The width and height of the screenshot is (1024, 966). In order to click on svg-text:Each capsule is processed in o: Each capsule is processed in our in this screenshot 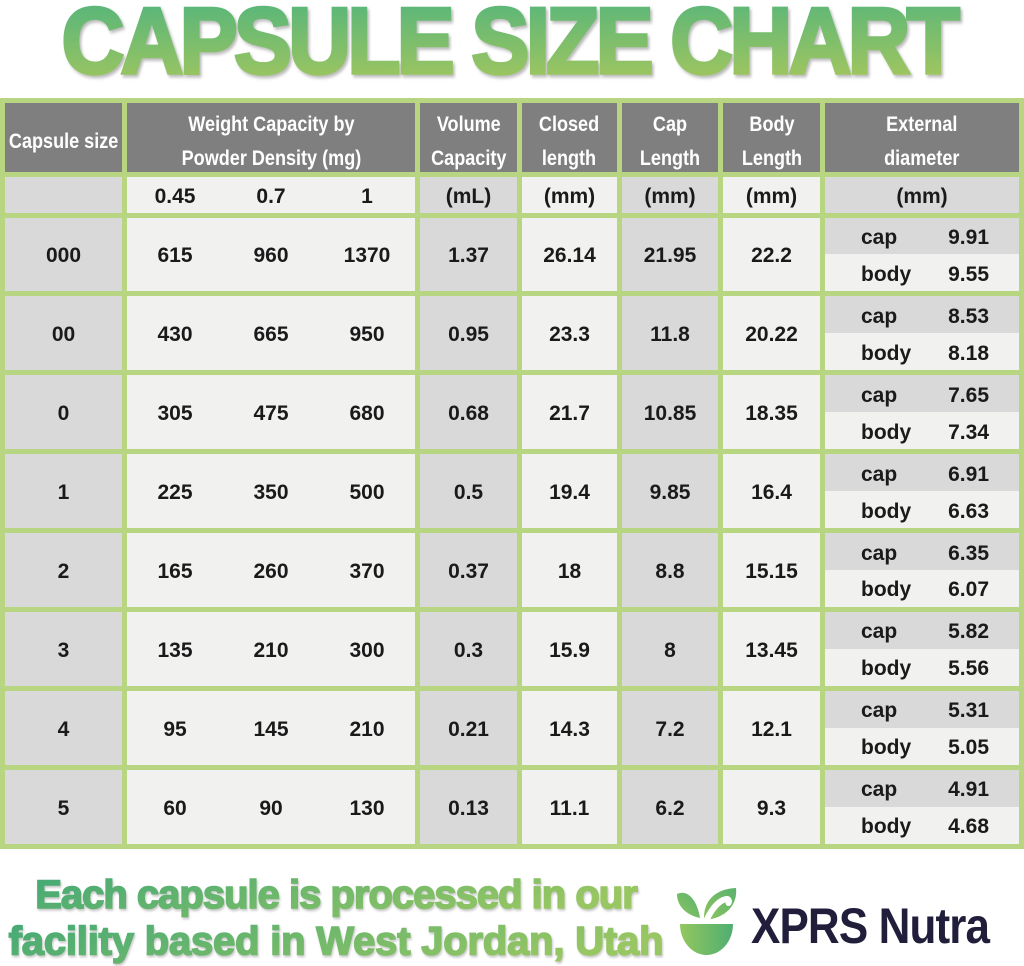, I will do `click(336, 895)`.